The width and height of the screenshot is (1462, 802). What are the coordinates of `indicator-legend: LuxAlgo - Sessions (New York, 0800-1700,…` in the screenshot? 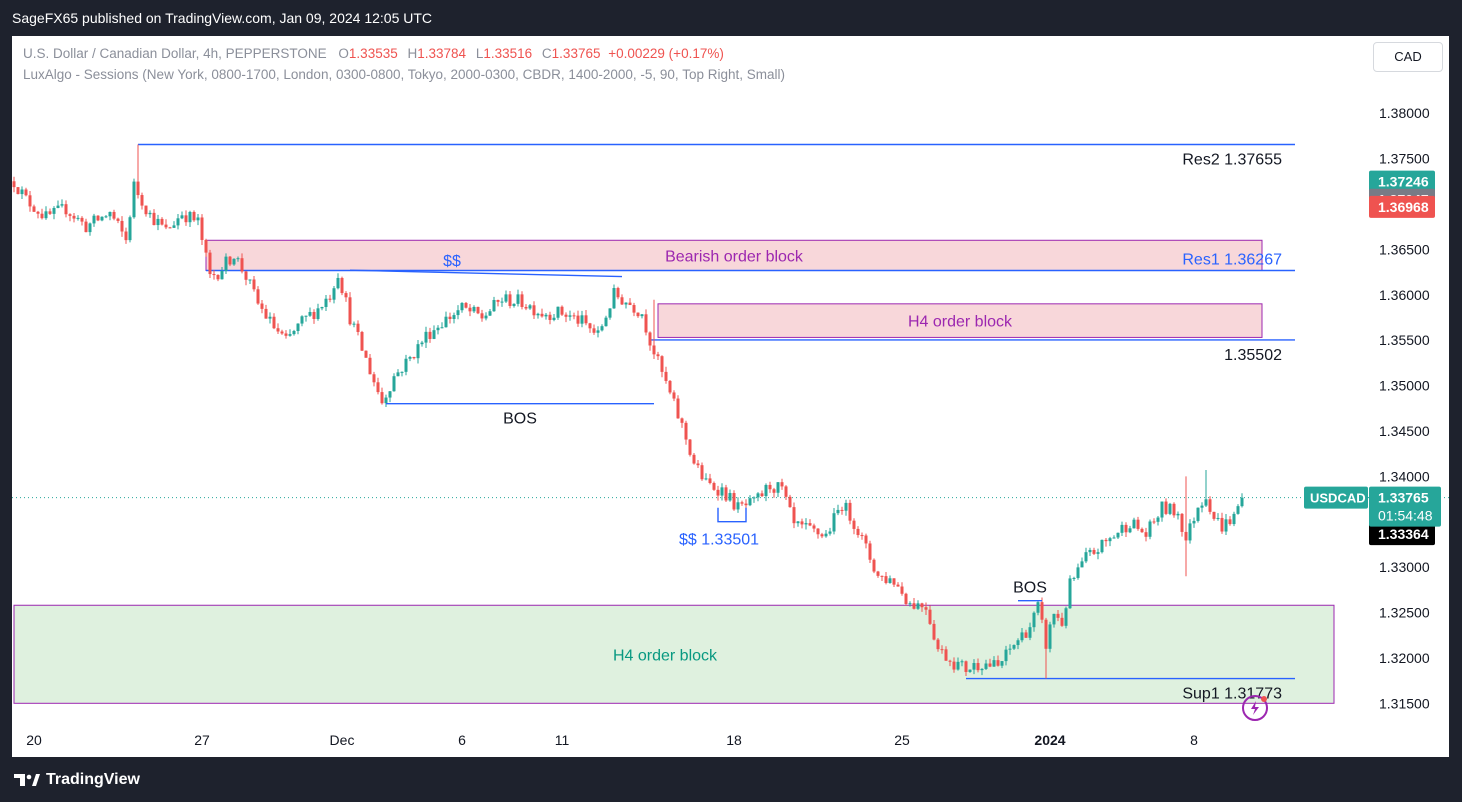 It's located at (404, 74).